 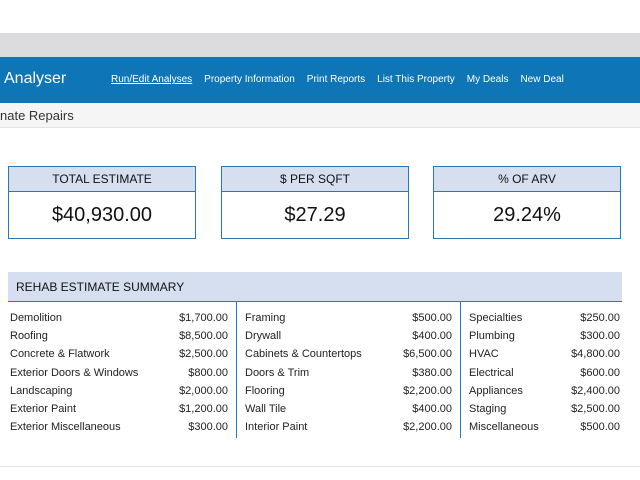 What do you see at coordinates (488, 408) in the screenshot?
I see `line-item-name: Staging` at bounding box center [488, 408].